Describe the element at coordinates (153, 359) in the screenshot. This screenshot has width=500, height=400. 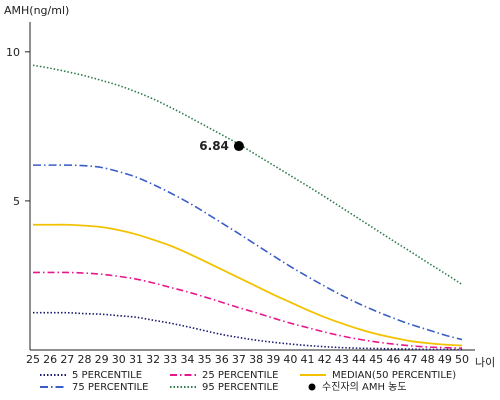
I see `x-tick-label: 32` at that location.